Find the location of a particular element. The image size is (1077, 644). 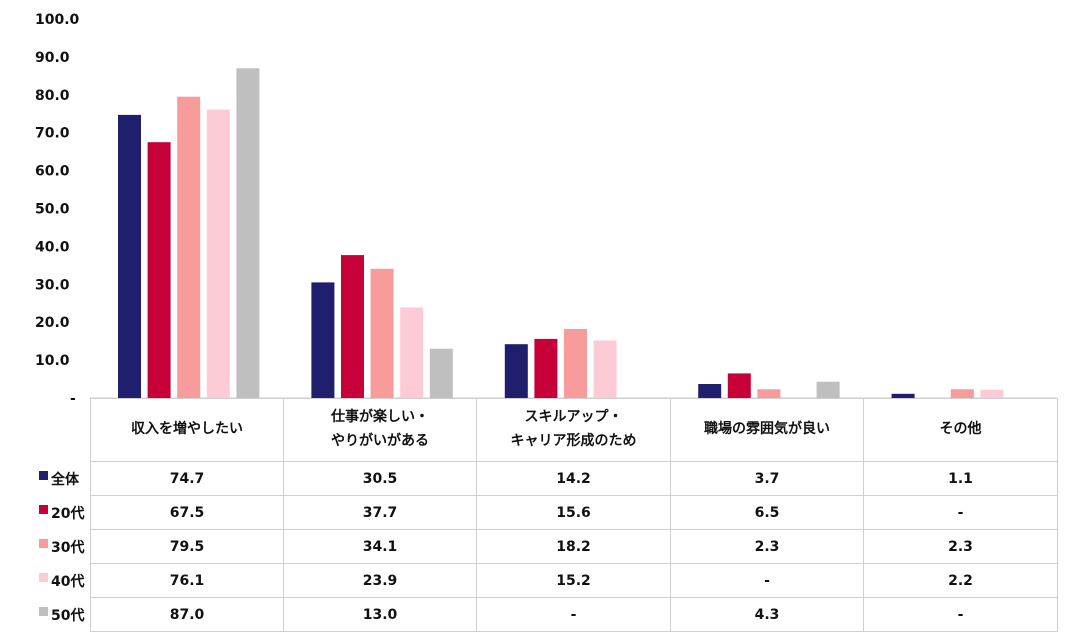

data-label-value: 79.5 is located at coordinates (187, 546).